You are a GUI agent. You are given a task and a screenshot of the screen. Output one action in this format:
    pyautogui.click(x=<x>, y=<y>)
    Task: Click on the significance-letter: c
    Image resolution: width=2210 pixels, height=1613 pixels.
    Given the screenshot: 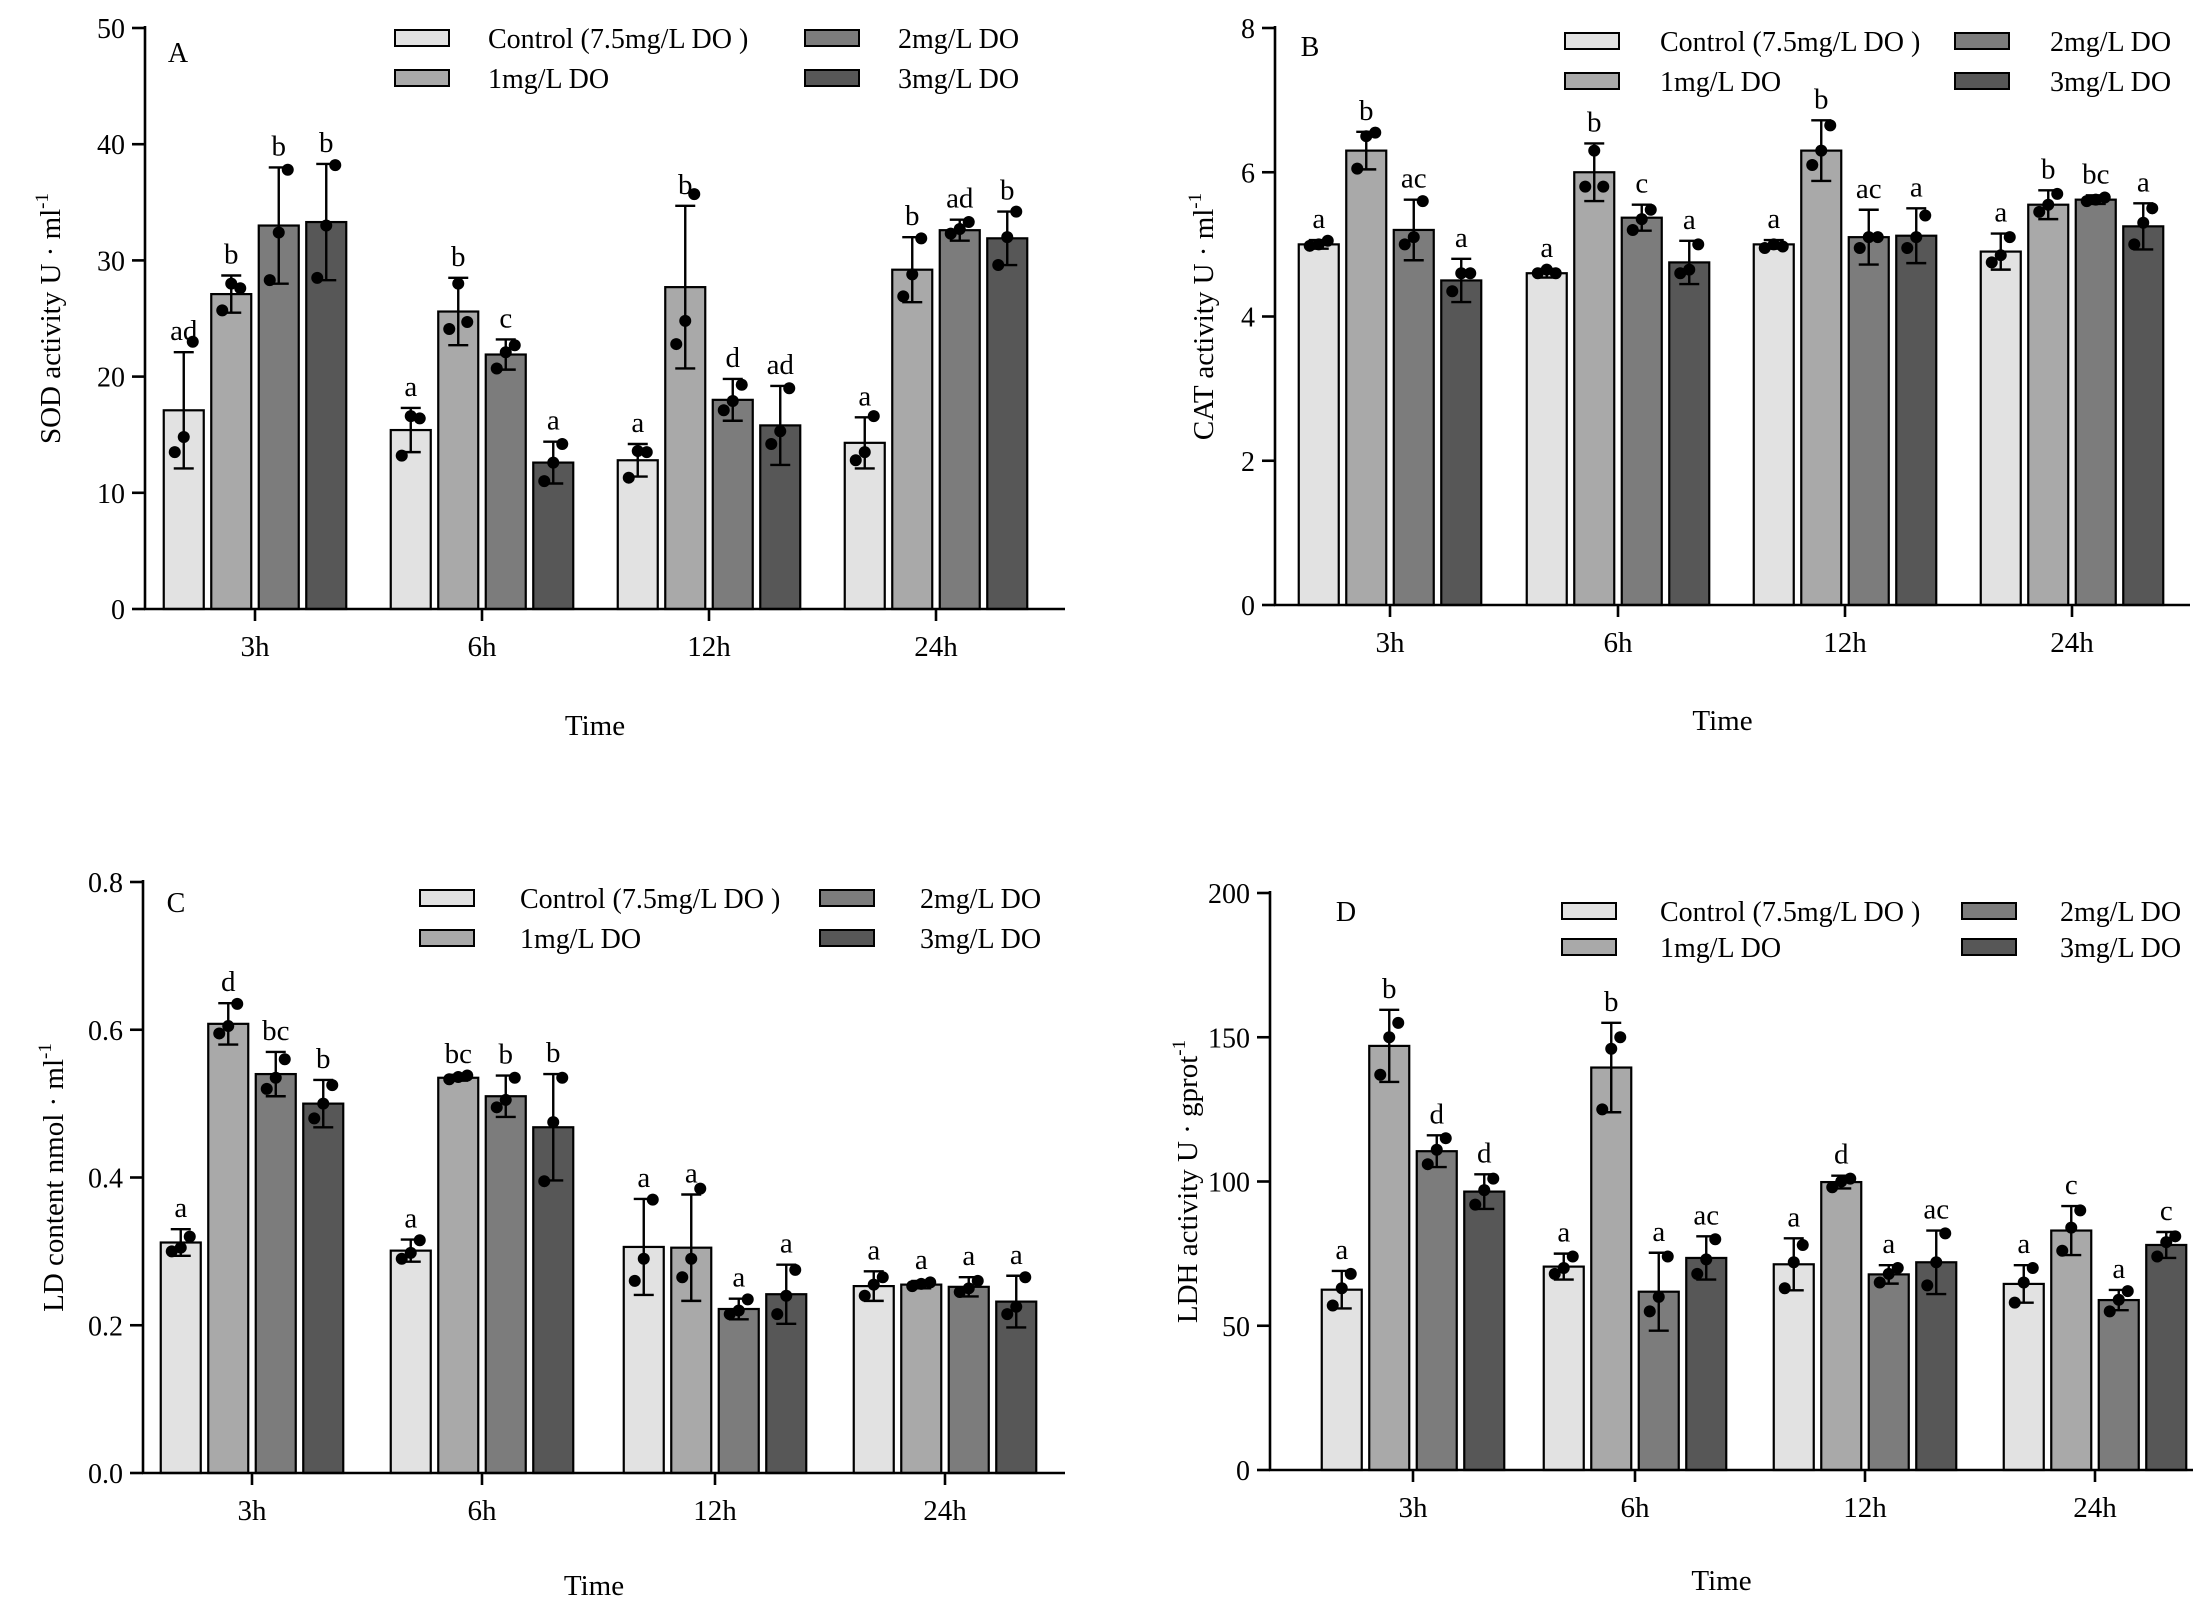 What is the action you would take?
    pyautogui.click(x=2166, y=1211)
    